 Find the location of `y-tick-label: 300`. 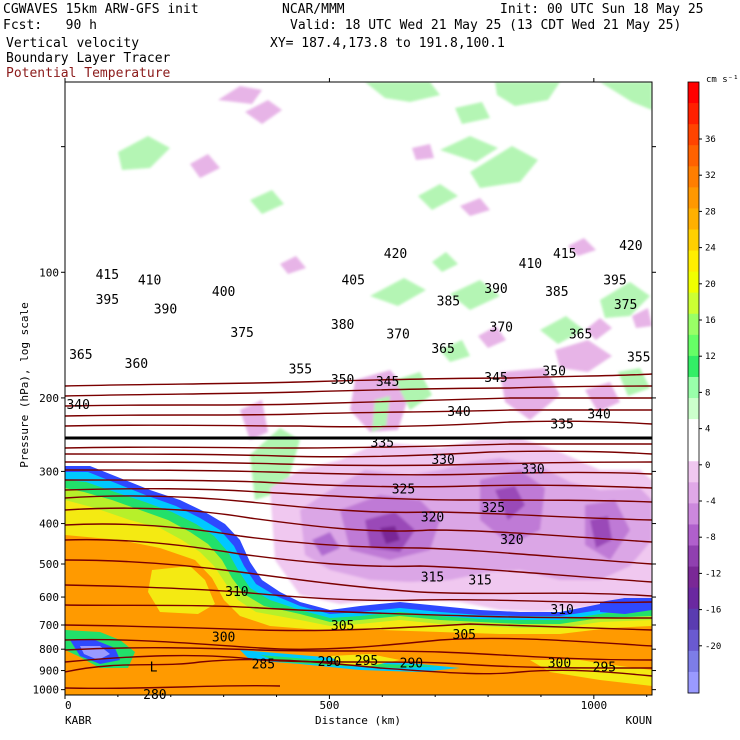

y-tick-label: 300 is located at coordinates (49, 471).